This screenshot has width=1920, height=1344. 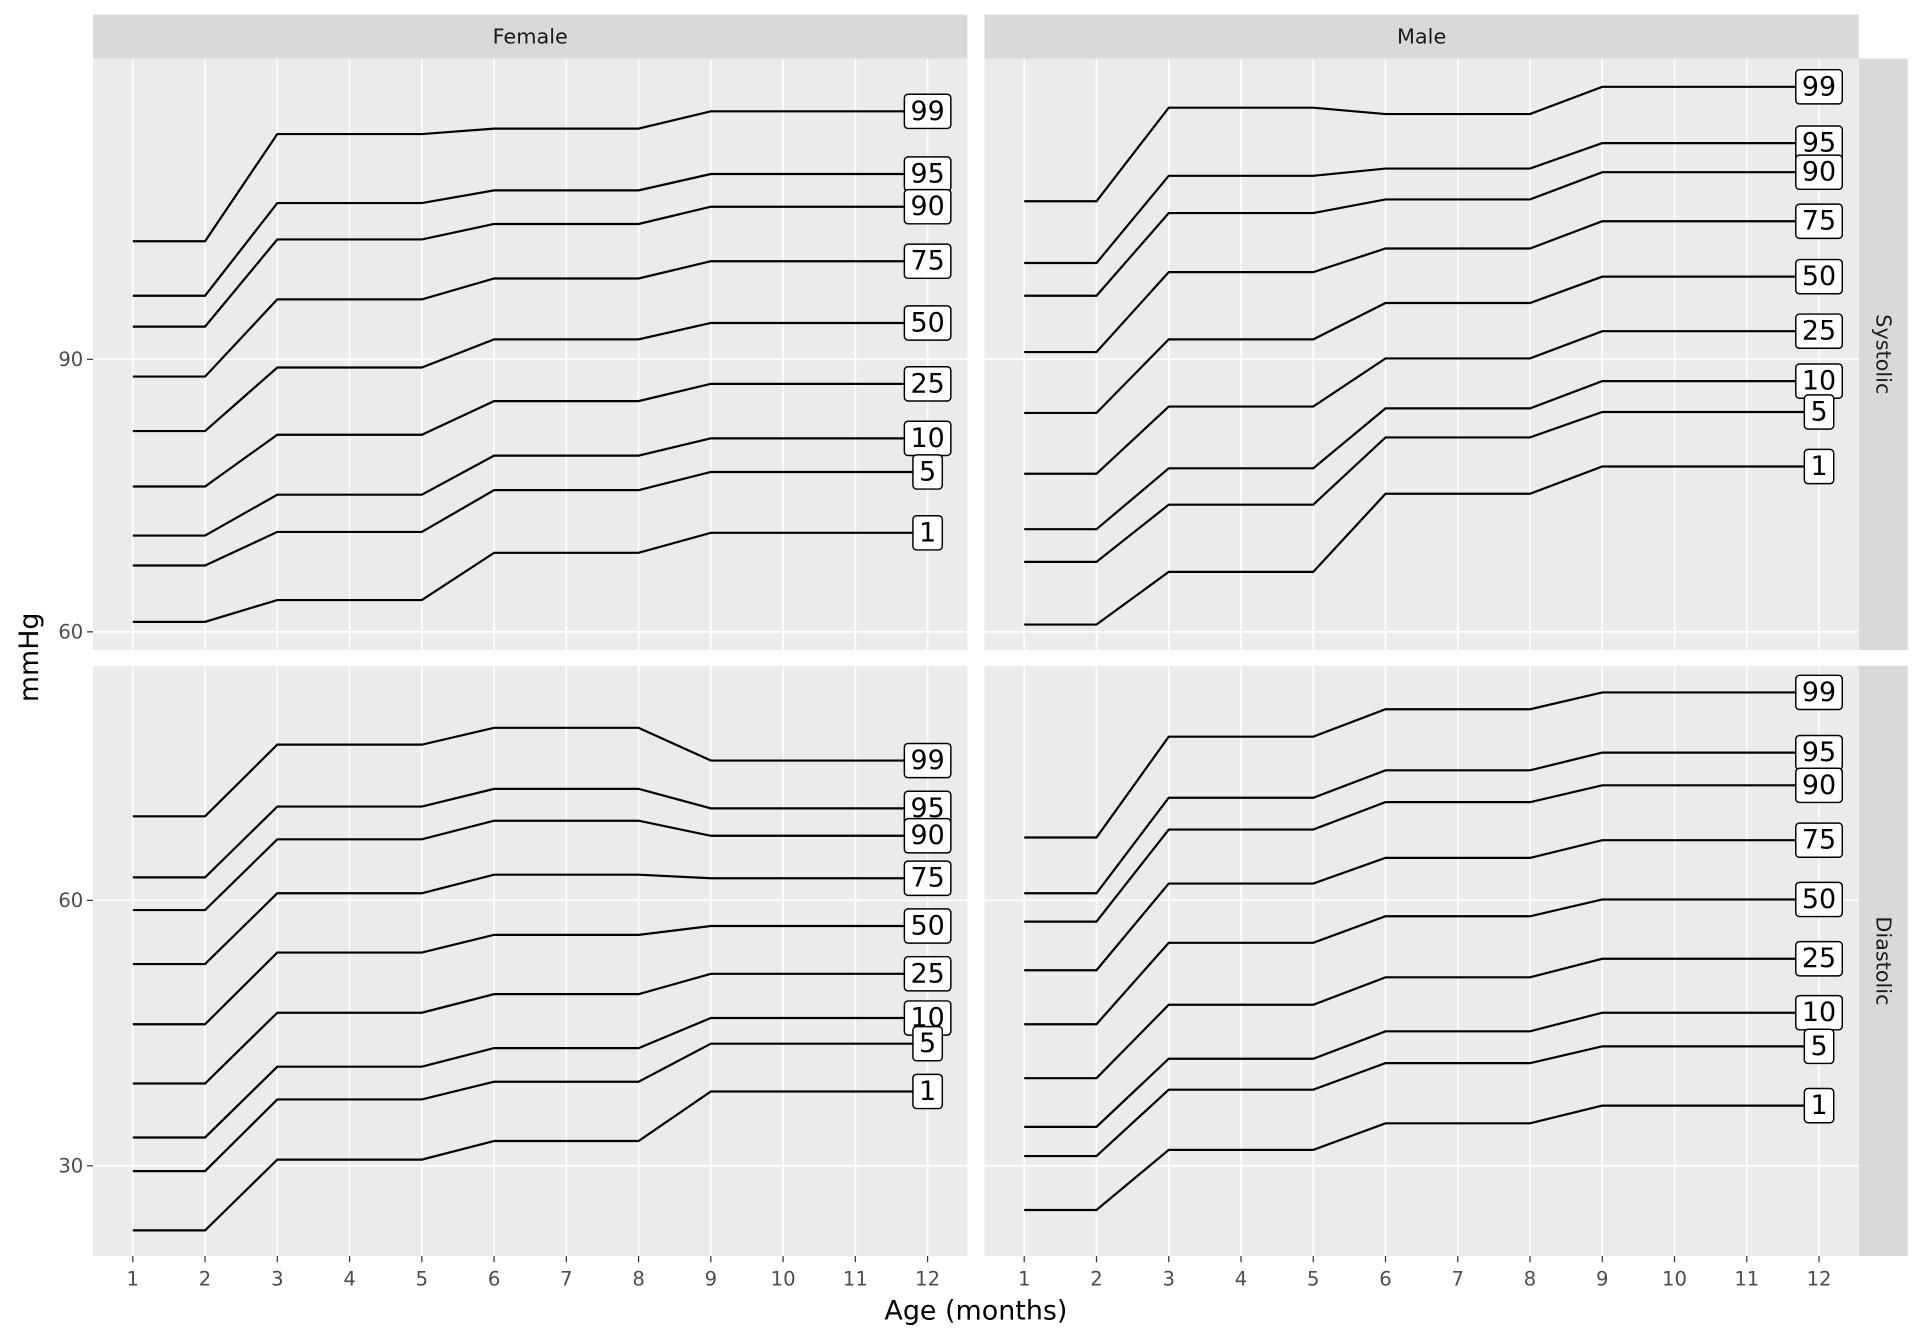 I want to click on strip-label: Diastolic, so click(x=1883, y=960).